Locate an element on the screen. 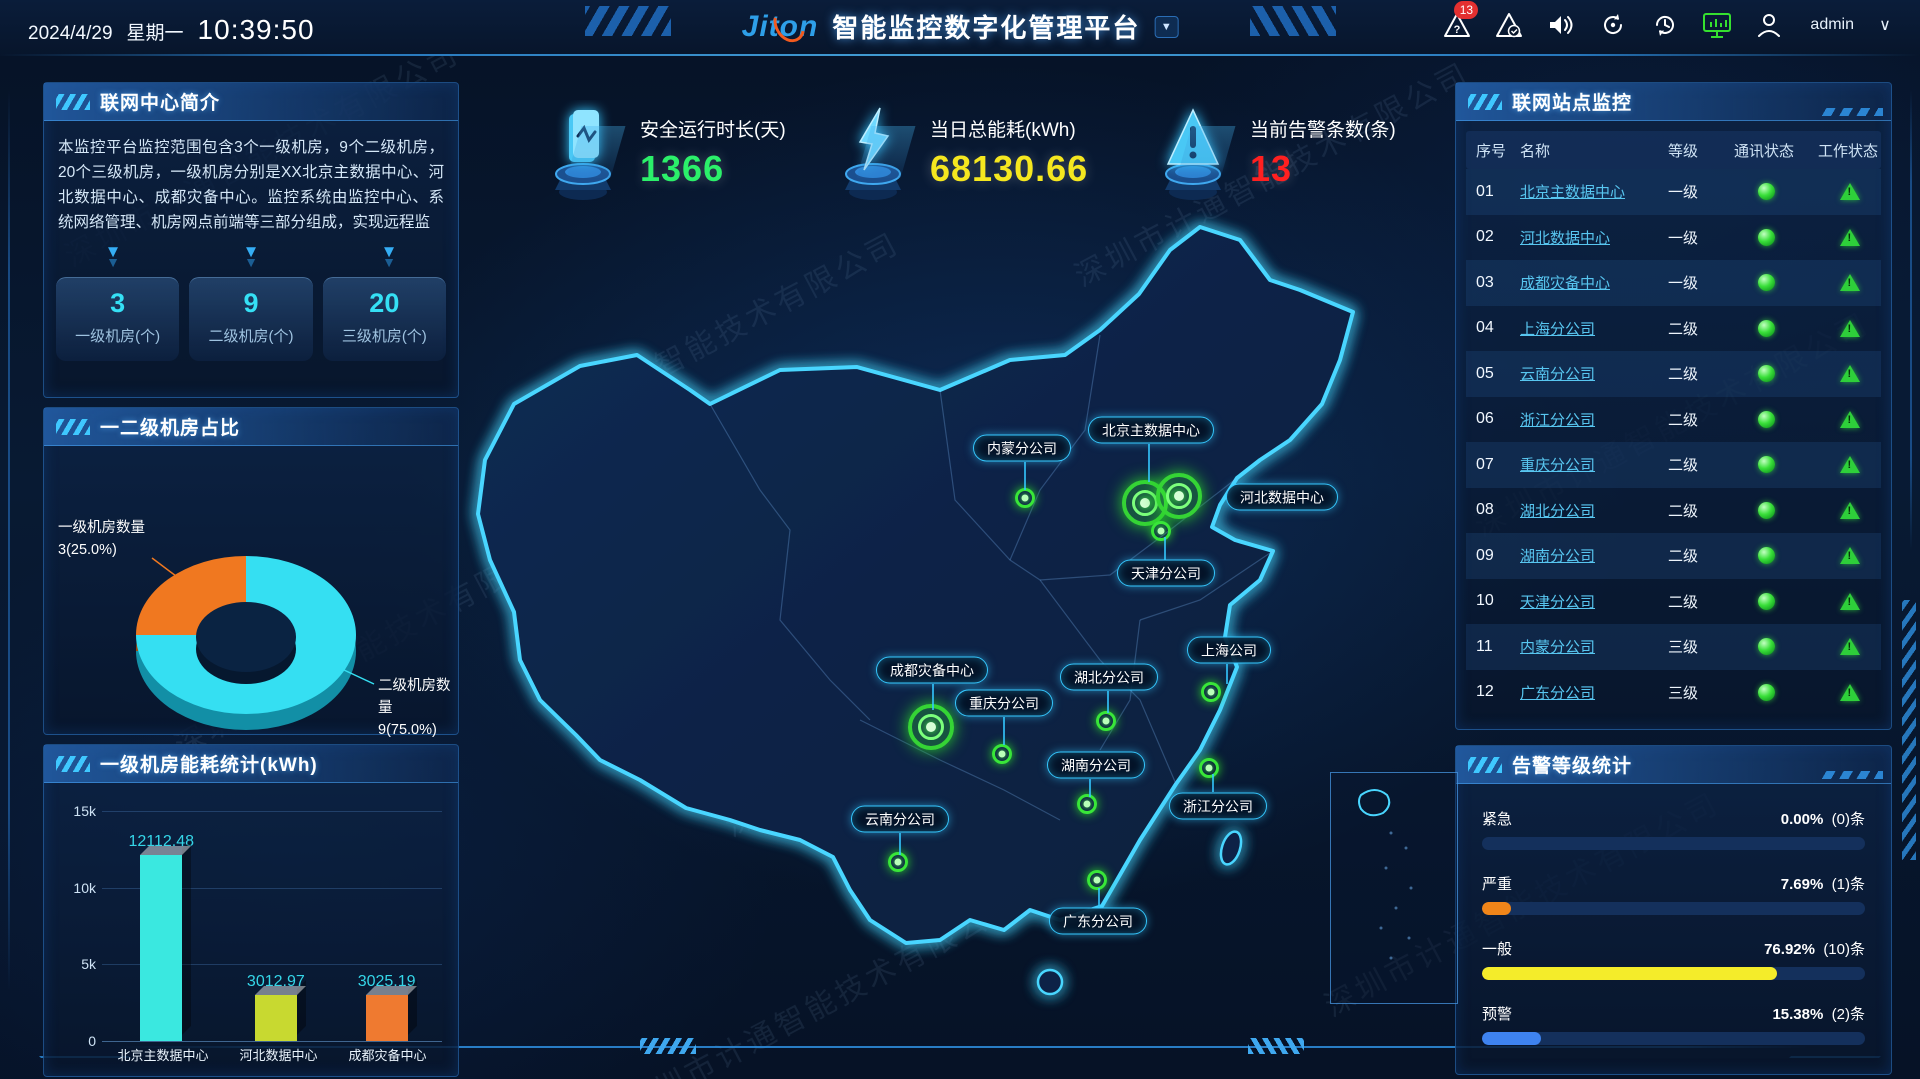 This screenshot has height=1079, width=1920. table-row: 07 重庆分公司 二级 is located at coordinates (1673, 465).